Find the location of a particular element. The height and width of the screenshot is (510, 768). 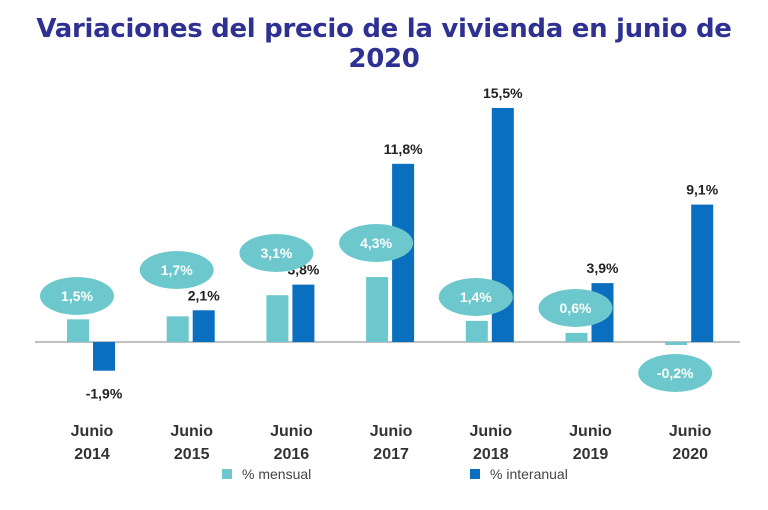

data-label-mensual: 1,5% is located at coordinates (77, 296).